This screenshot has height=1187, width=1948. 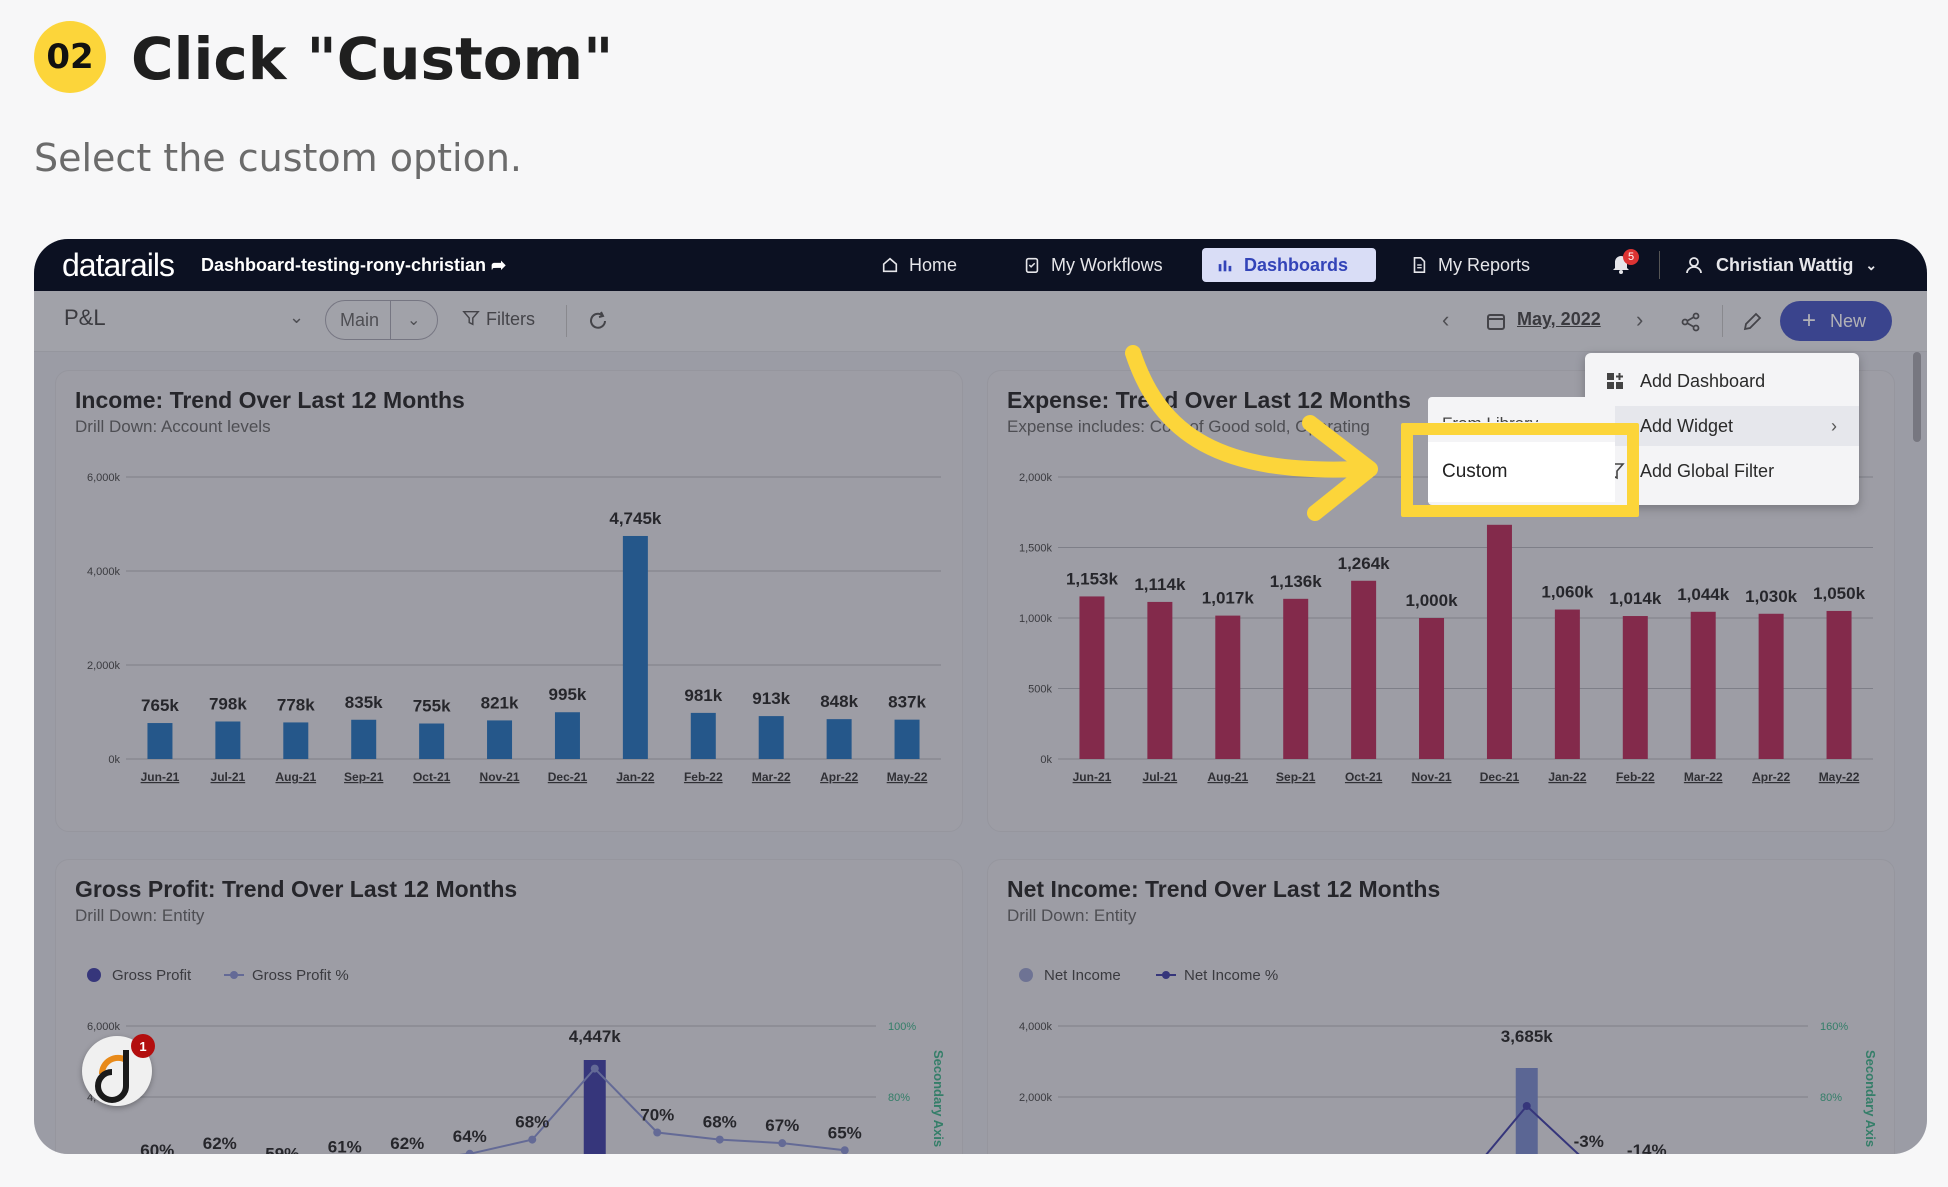 I want to click on filters-button: Filters, so click(x=498, y=319).